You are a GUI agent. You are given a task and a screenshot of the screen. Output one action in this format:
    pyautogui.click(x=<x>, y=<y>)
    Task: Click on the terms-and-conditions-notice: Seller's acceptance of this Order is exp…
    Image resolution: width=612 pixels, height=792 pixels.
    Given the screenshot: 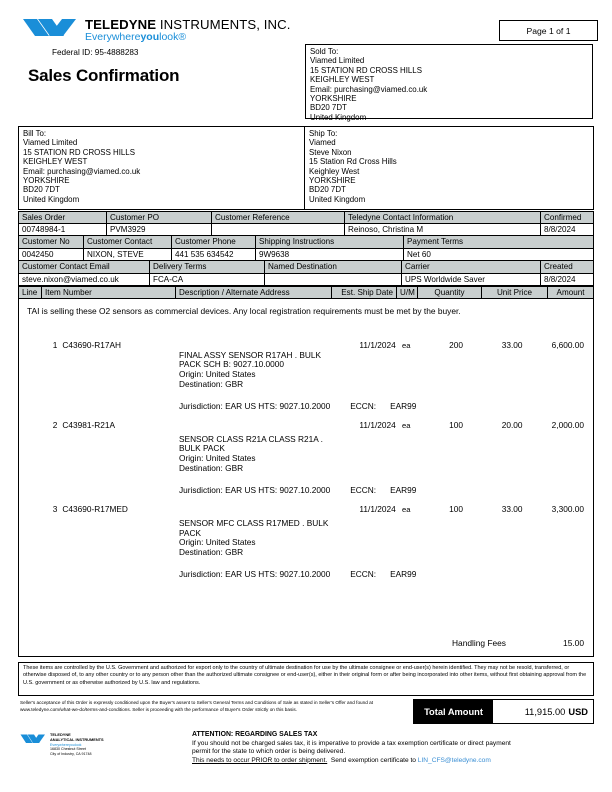 What is the action you would take?
    pyautogui.click(x=197, y=706)
    